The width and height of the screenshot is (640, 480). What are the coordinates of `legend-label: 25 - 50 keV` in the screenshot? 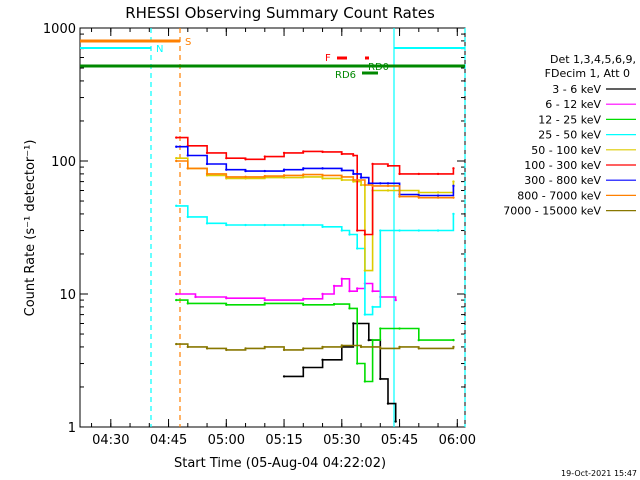 It's located at (569, 135).